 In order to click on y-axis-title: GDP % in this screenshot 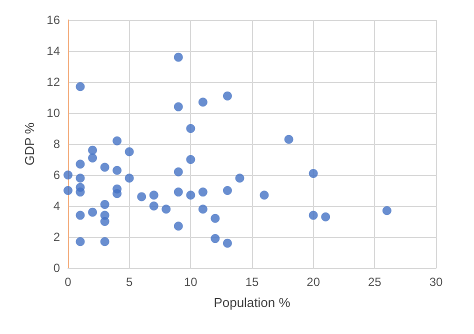, I will do `click(29, 144)`.